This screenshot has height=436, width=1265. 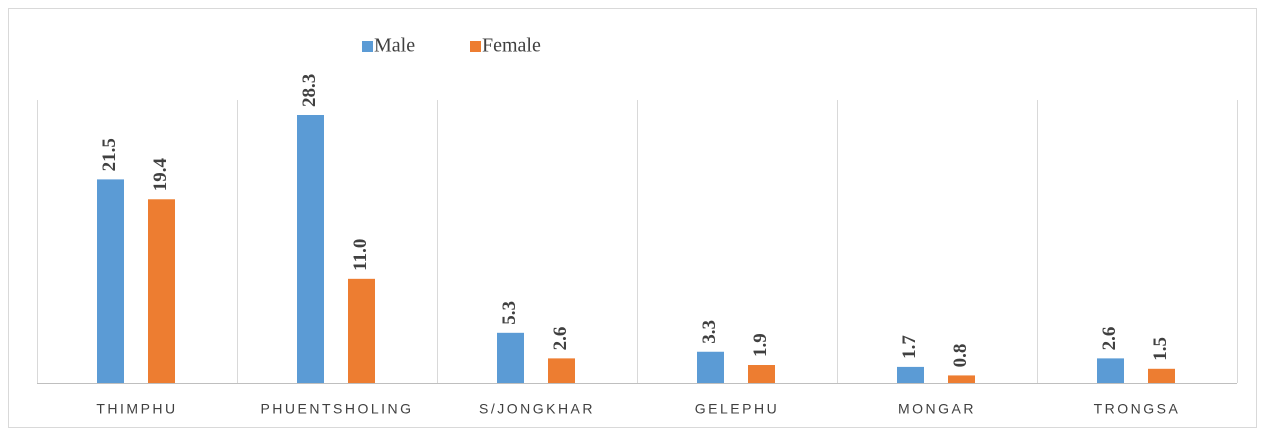 I want to click on data-label: 5.3, so click(x=509, y=313).